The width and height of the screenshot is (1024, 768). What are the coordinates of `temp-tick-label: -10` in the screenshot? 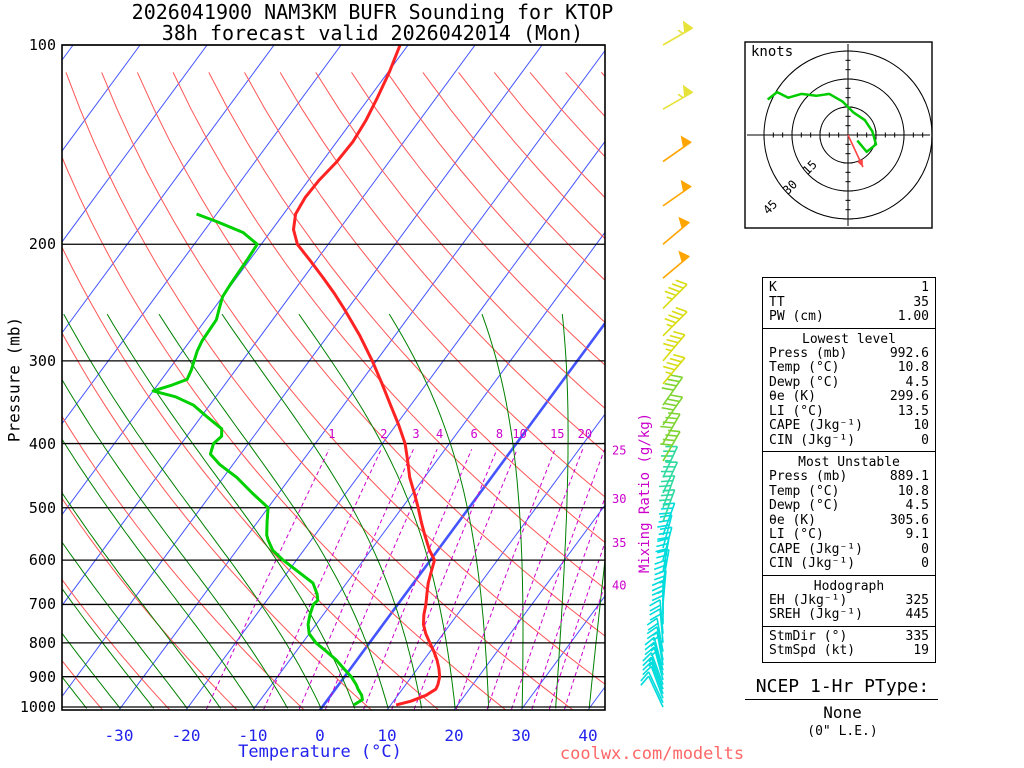 It's located at (253, 735).